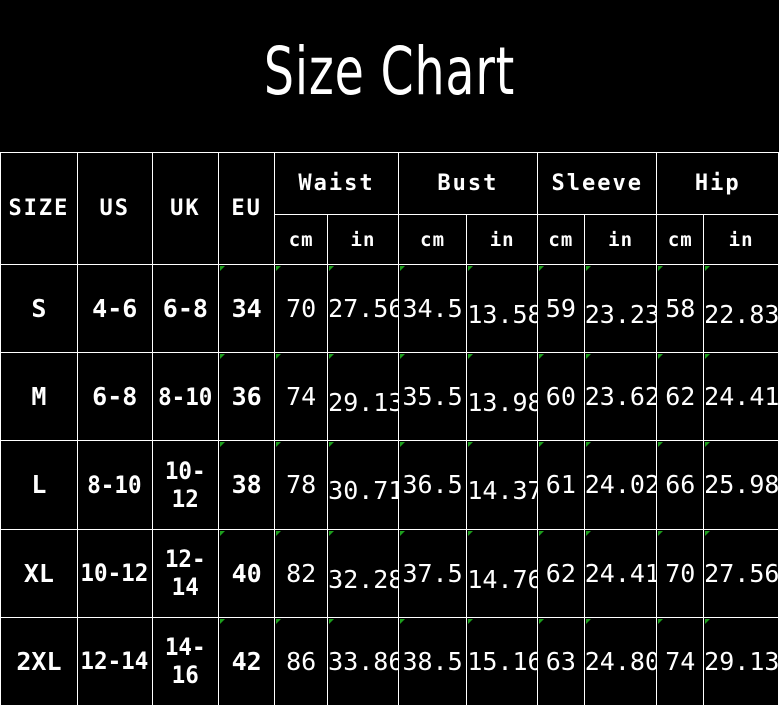  What do you see at coordinates (185, 397) in the screenshot?
I see `cell-uk: 8-10` at bounding box center [185, 397].